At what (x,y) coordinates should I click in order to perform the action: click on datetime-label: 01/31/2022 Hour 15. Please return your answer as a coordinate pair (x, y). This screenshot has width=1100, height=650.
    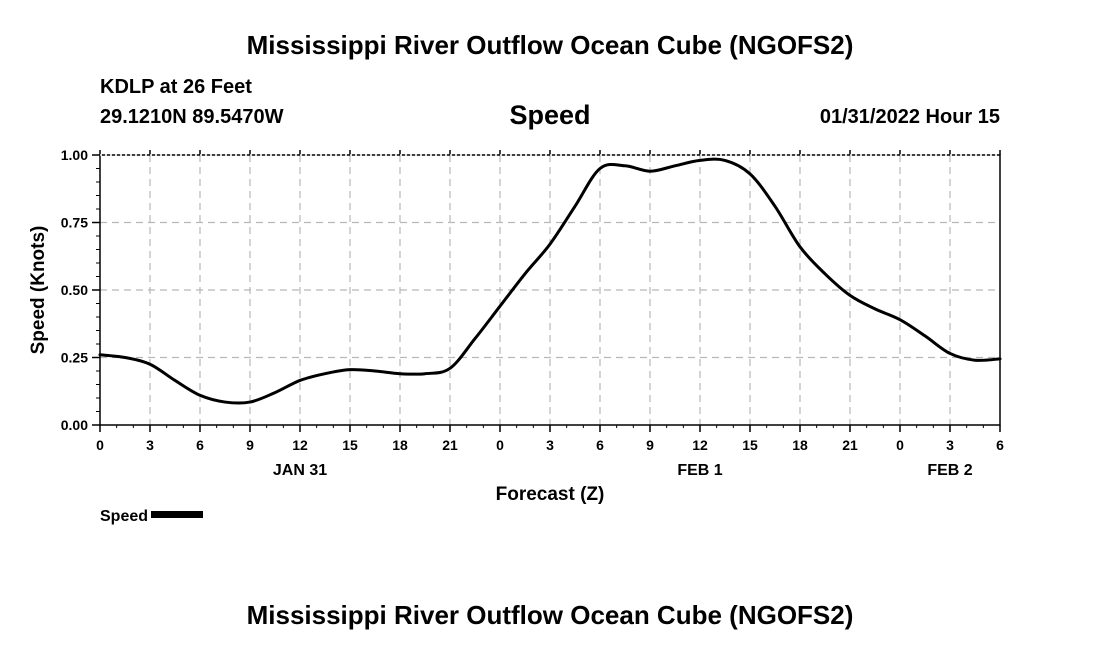
    Looking at the image, I should click on (909, 117).